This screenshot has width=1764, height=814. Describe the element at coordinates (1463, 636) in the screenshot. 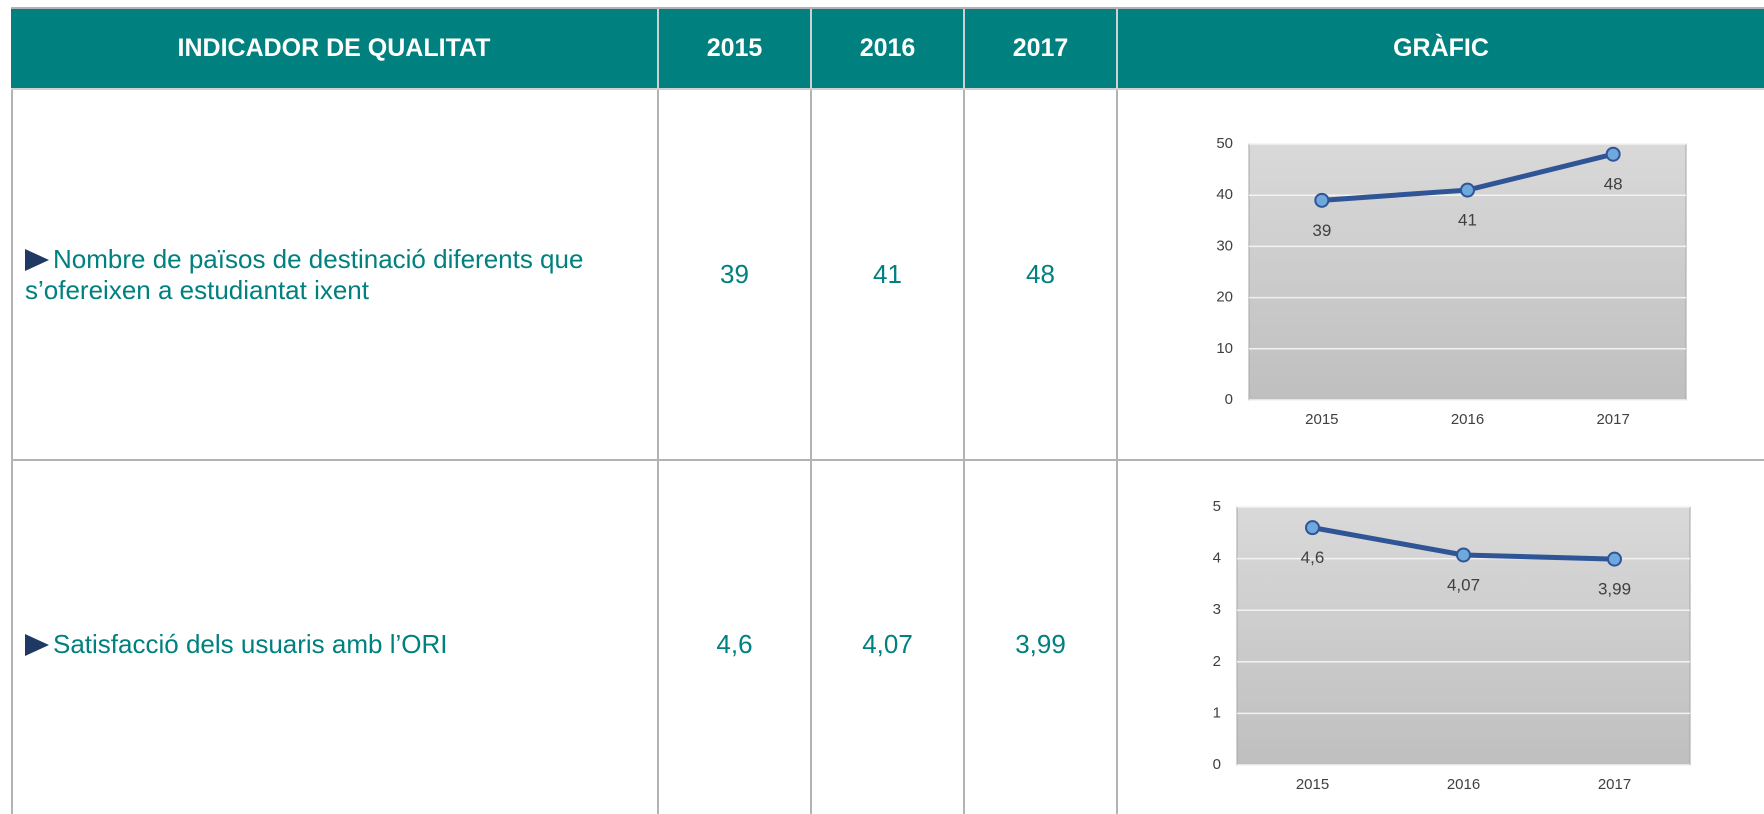

I see `plot-area` at that location.